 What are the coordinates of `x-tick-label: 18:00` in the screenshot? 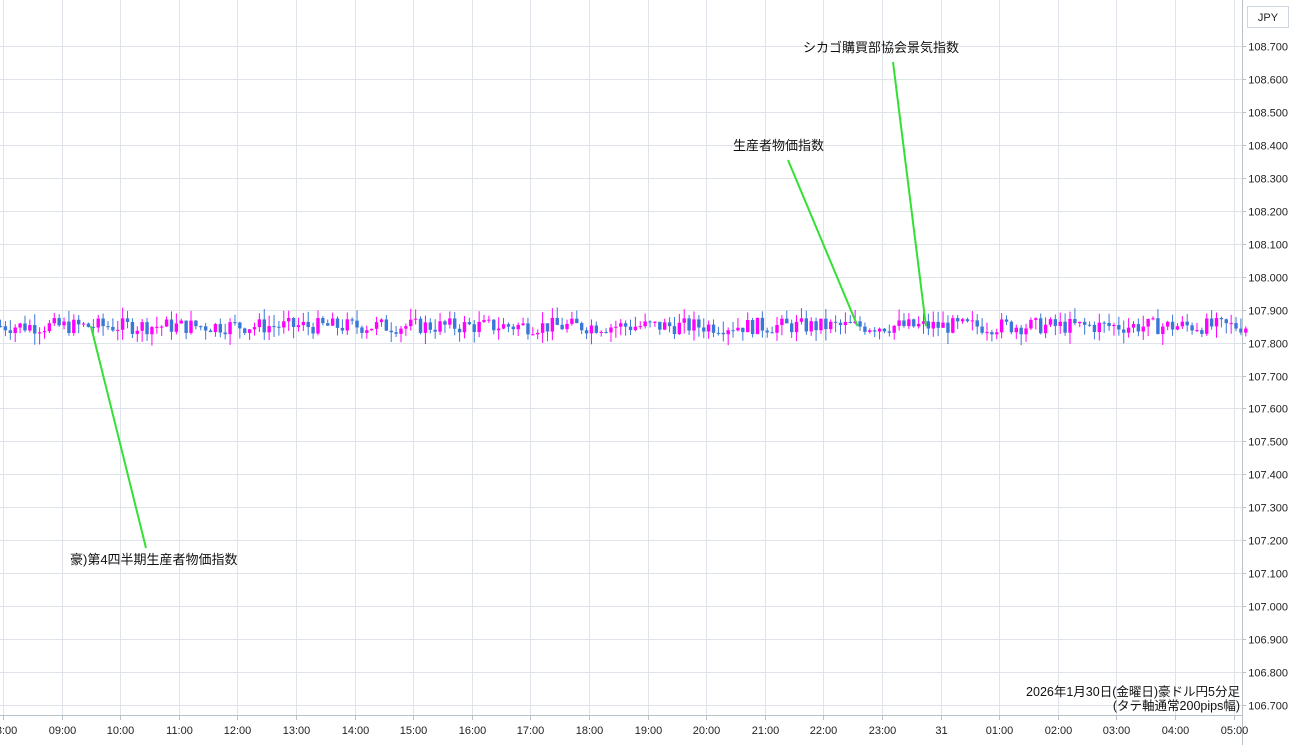 It's located at (590, 731).